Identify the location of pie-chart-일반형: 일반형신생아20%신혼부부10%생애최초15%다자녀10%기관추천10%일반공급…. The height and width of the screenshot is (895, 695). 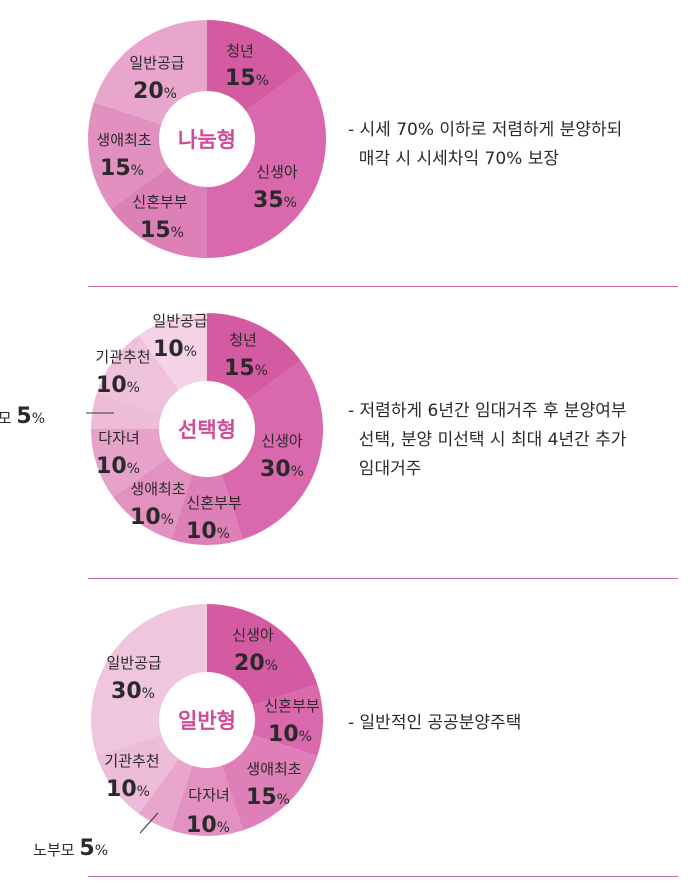
(178, 732).